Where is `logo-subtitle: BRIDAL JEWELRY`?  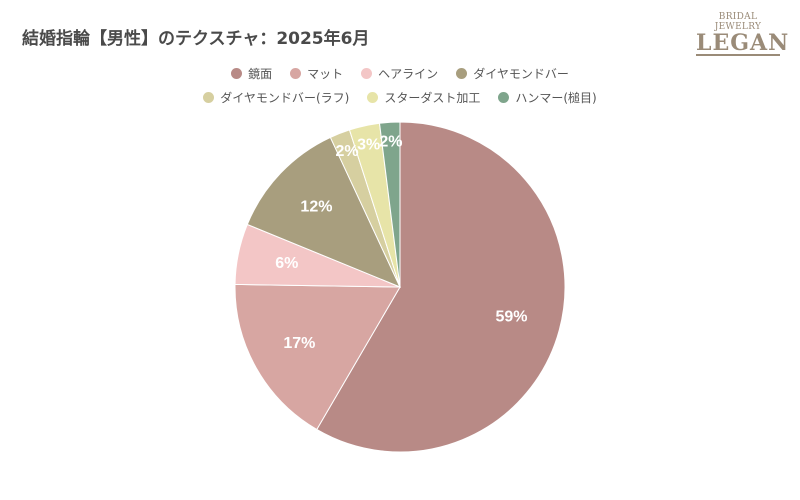 logo-subtitle: BRIDAL JEWELRY is located at coordinates (738, 22).